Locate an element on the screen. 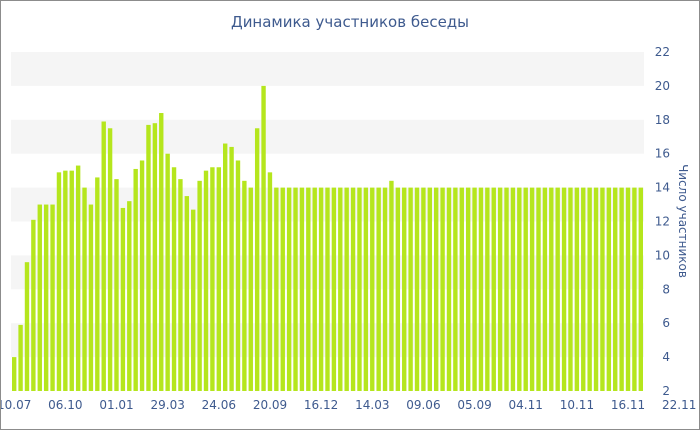 The image size is (700, 430). y-tick-label: 8 is located at coordinates (666, 289).